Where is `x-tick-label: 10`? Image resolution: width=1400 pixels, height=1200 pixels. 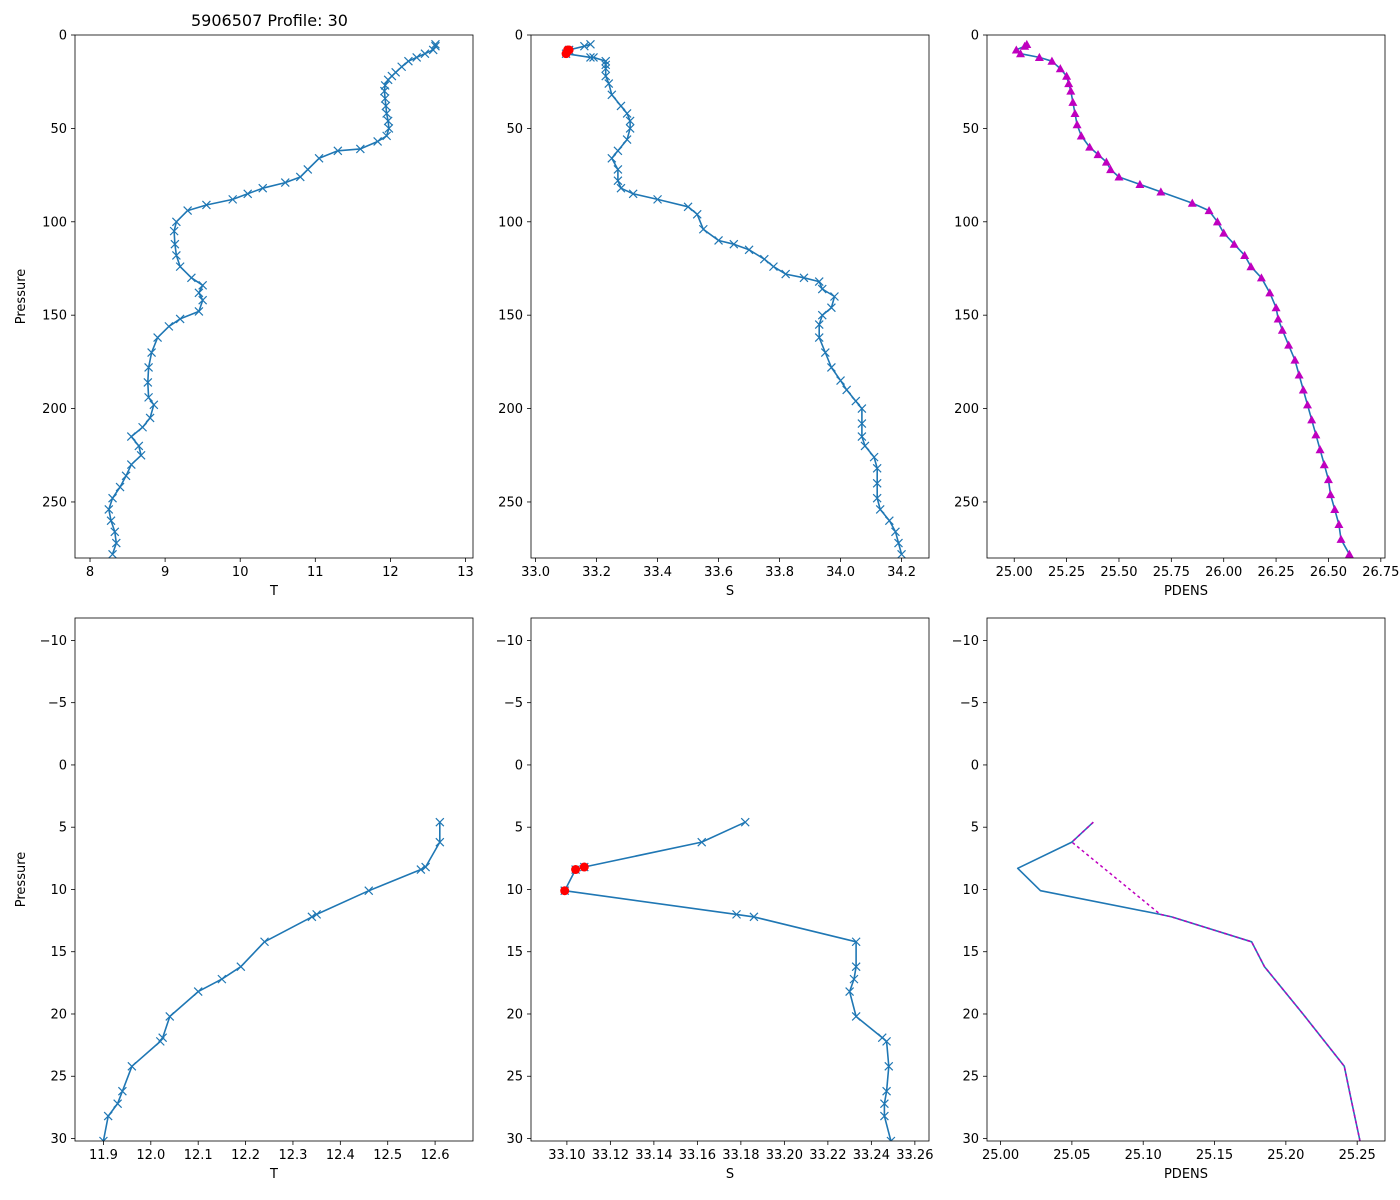 x-tick-label: 10 is located at coordinates (240, 572).